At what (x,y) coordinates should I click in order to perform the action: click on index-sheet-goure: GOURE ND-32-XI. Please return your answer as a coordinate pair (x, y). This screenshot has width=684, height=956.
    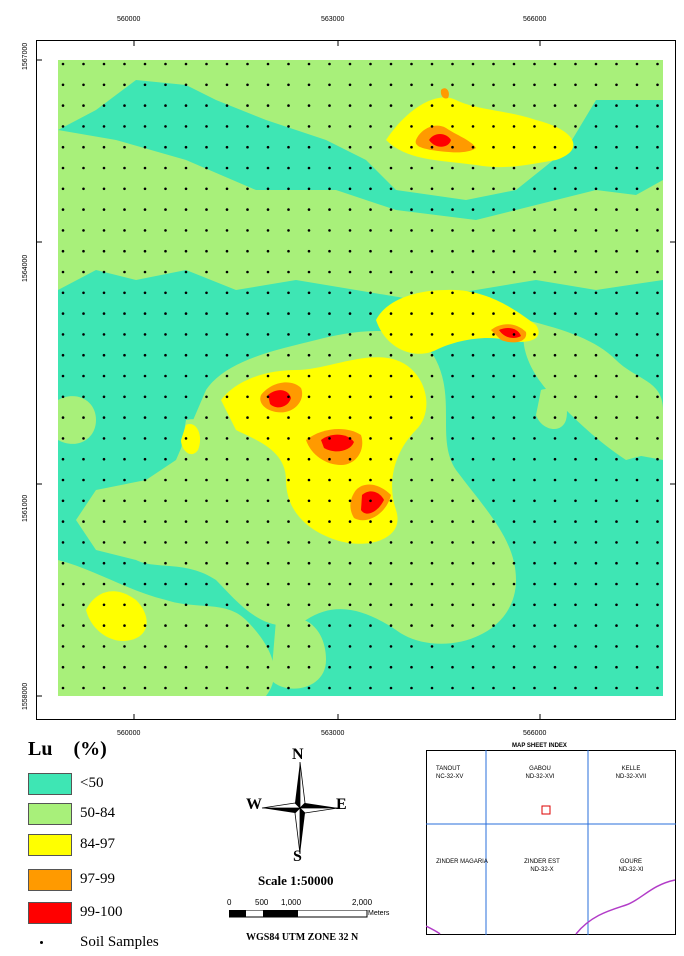
    Looking at the image, I should click on (631, 866).